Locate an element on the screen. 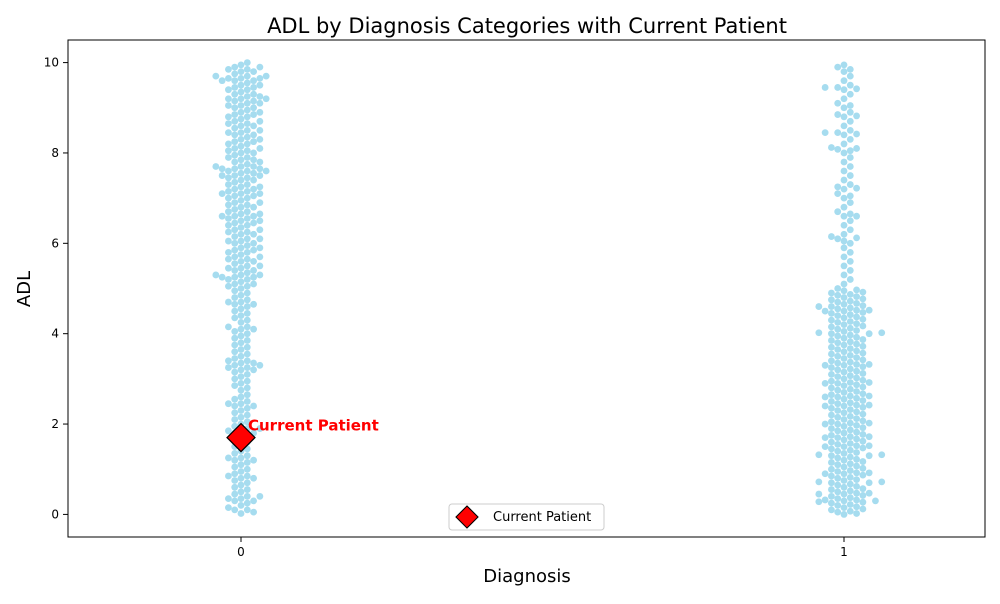  current-patient-marker is located at coordinates (241, 437).